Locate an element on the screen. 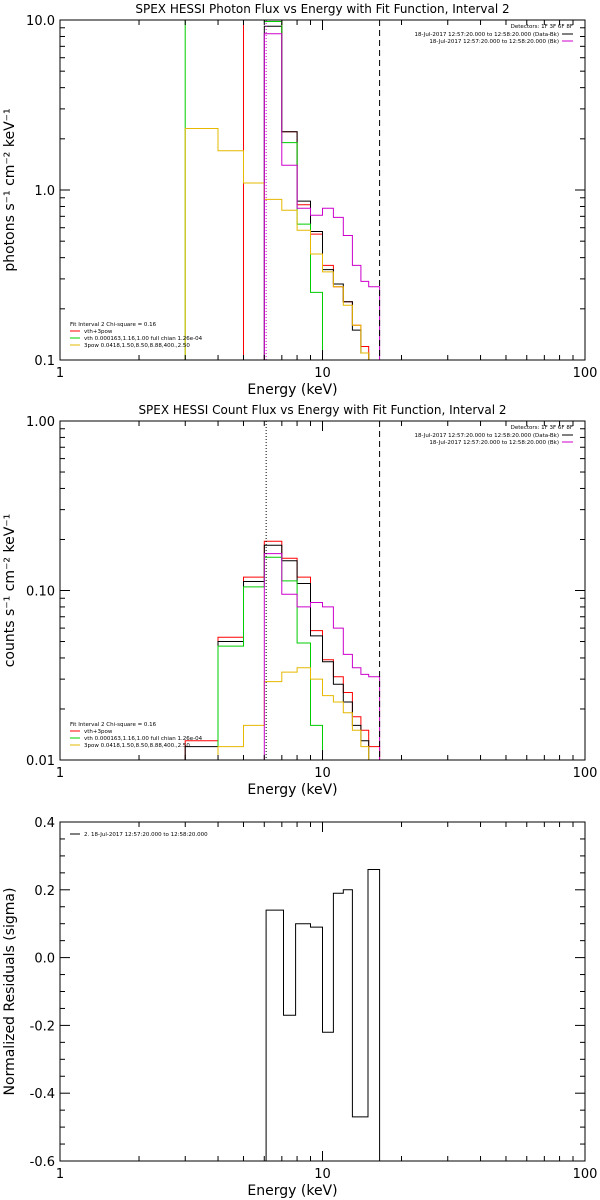 This screenshot has height=1200, width=600. y-axis-label: Normalized Residuals (sigma) is located at coordinates (10, 992).